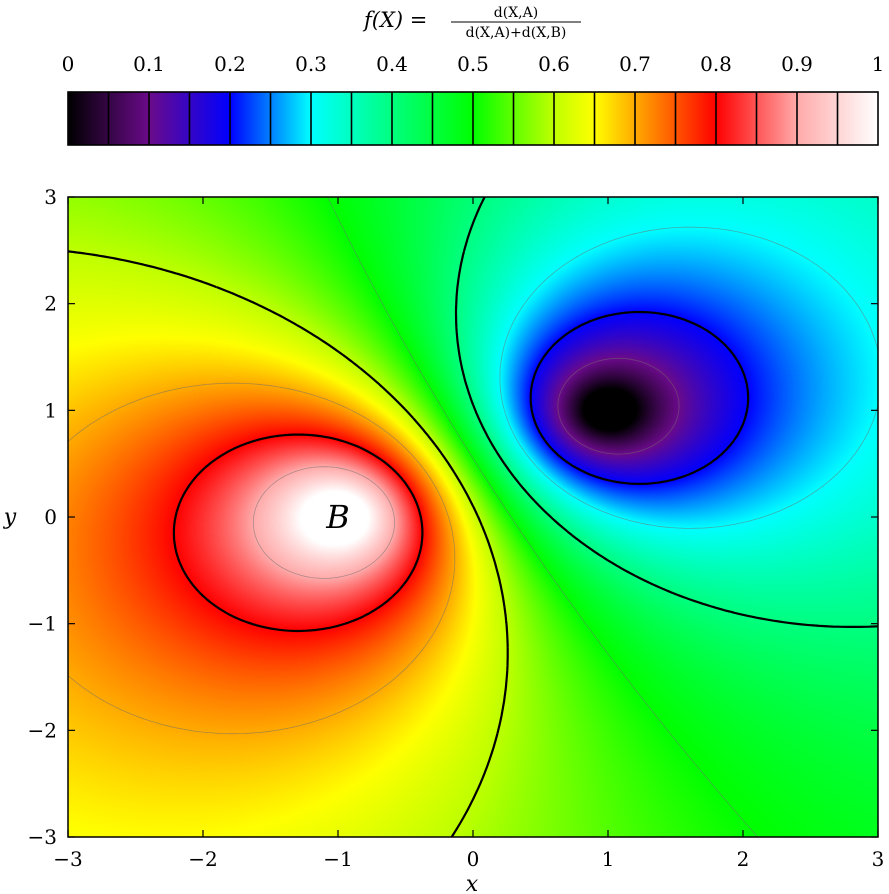 This screenshot has width=889, height=894. What do you see at coordinates (392, 64) in the screenshot?
I see `colorbar-tick-label: 0.4` at bounding box center [392, 64].